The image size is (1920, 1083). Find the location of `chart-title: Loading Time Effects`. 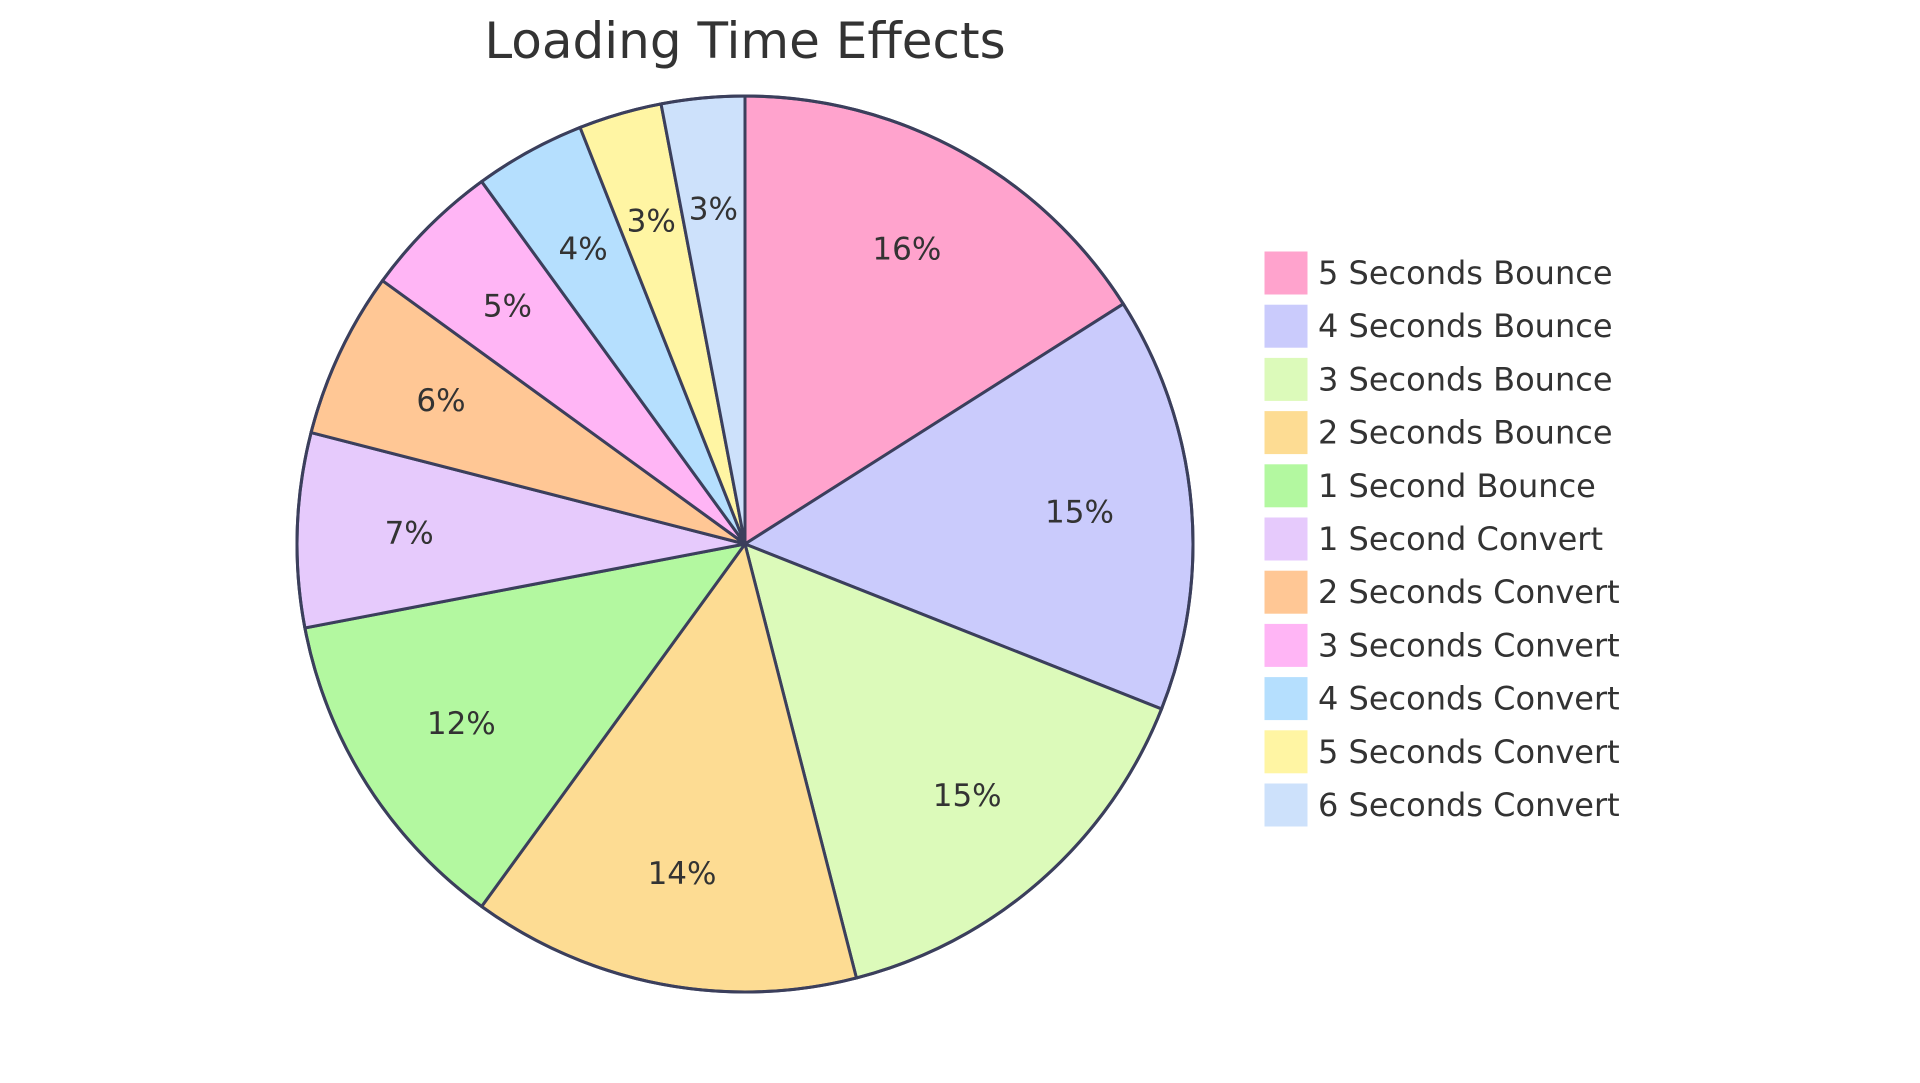

chart-title: Loading Time Effects is located at coordinates (744, 41).